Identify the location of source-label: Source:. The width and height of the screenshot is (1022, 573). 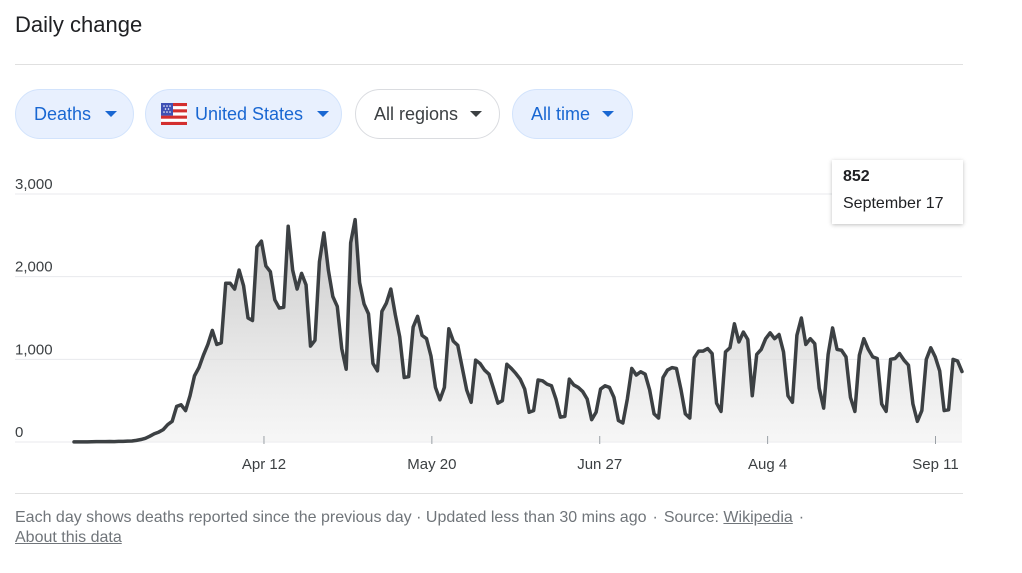
(691, 517).